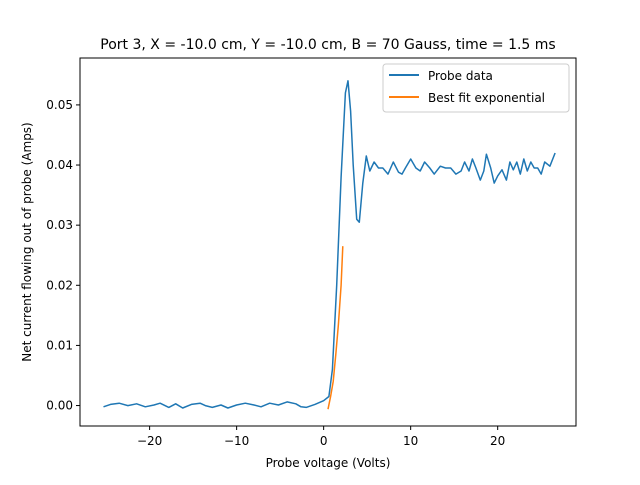 The image size is (640, 485). I want to click on legend: Probe data Best fit exponential, so click(476, 88).